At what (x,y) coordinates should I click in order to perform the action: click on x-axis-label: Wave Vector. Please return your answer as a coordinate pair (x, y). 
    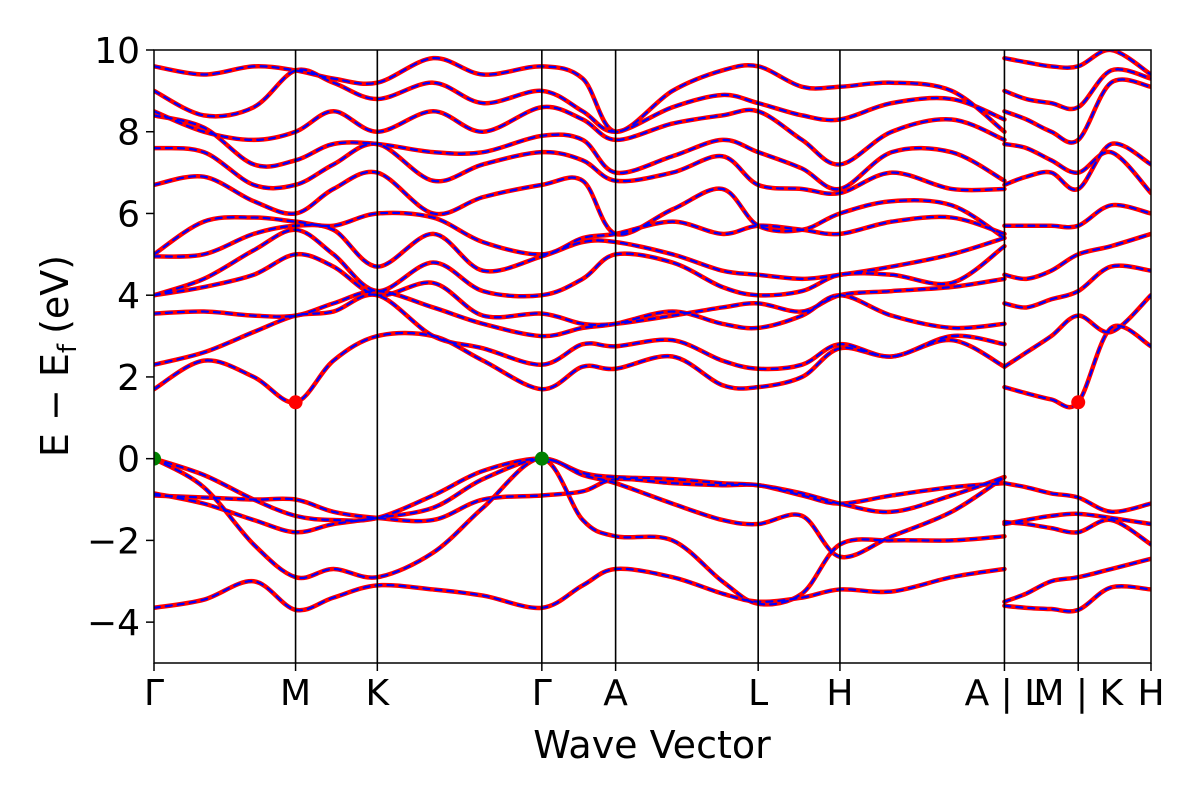
    Looking at the image, I should click on (652, 745).